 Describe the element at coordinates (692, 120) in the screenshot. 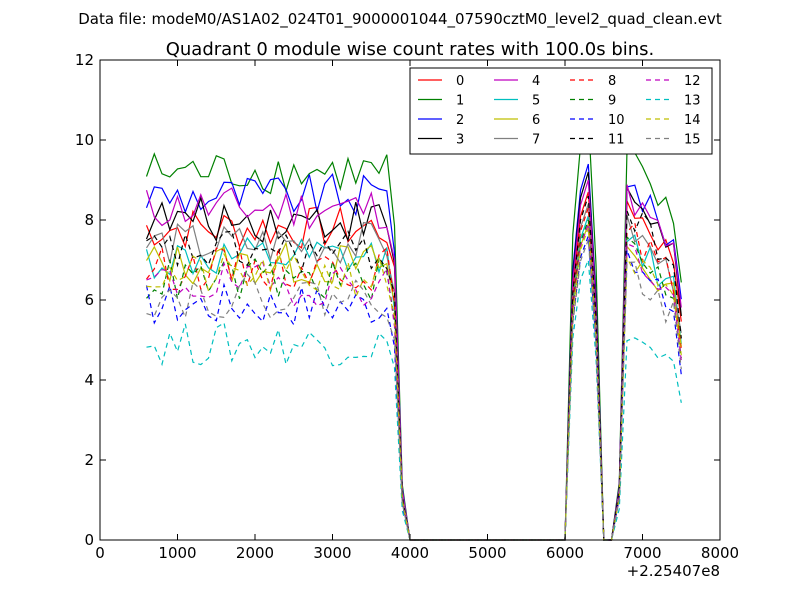

I see `legend-label: 14` at that location.